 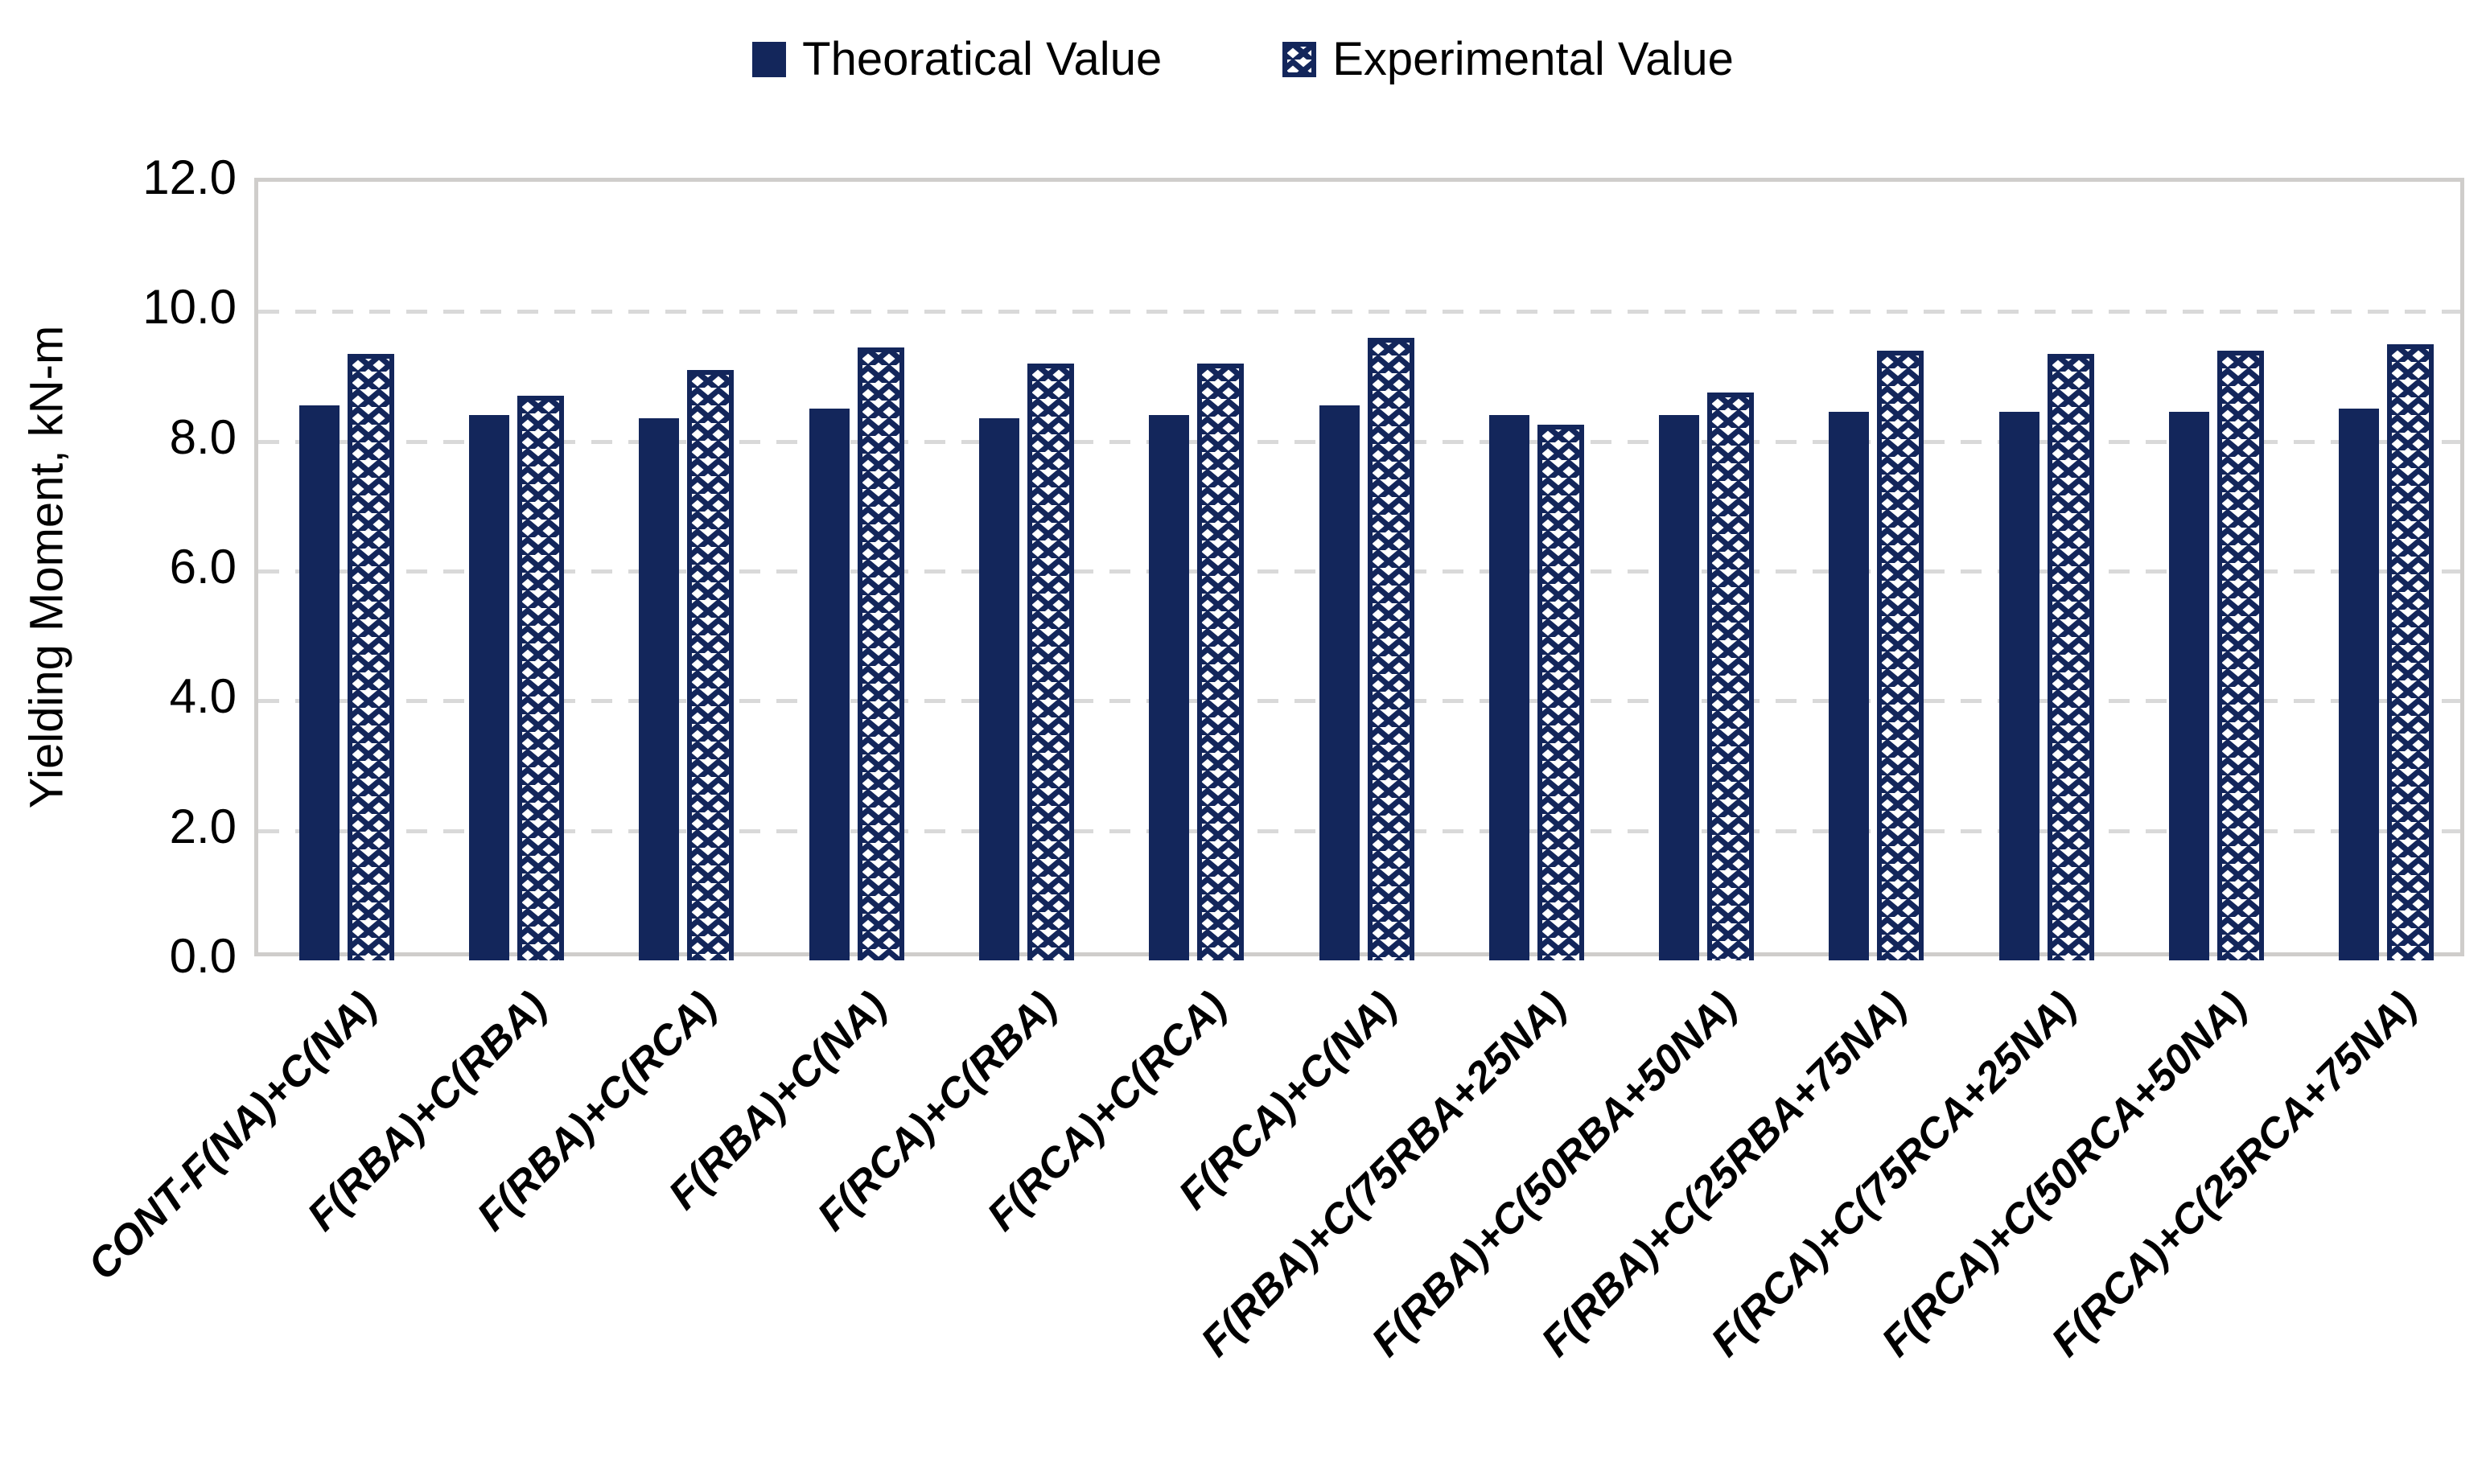 I want to click on y-tick-label: 10.0, so click(x=189, y=308).